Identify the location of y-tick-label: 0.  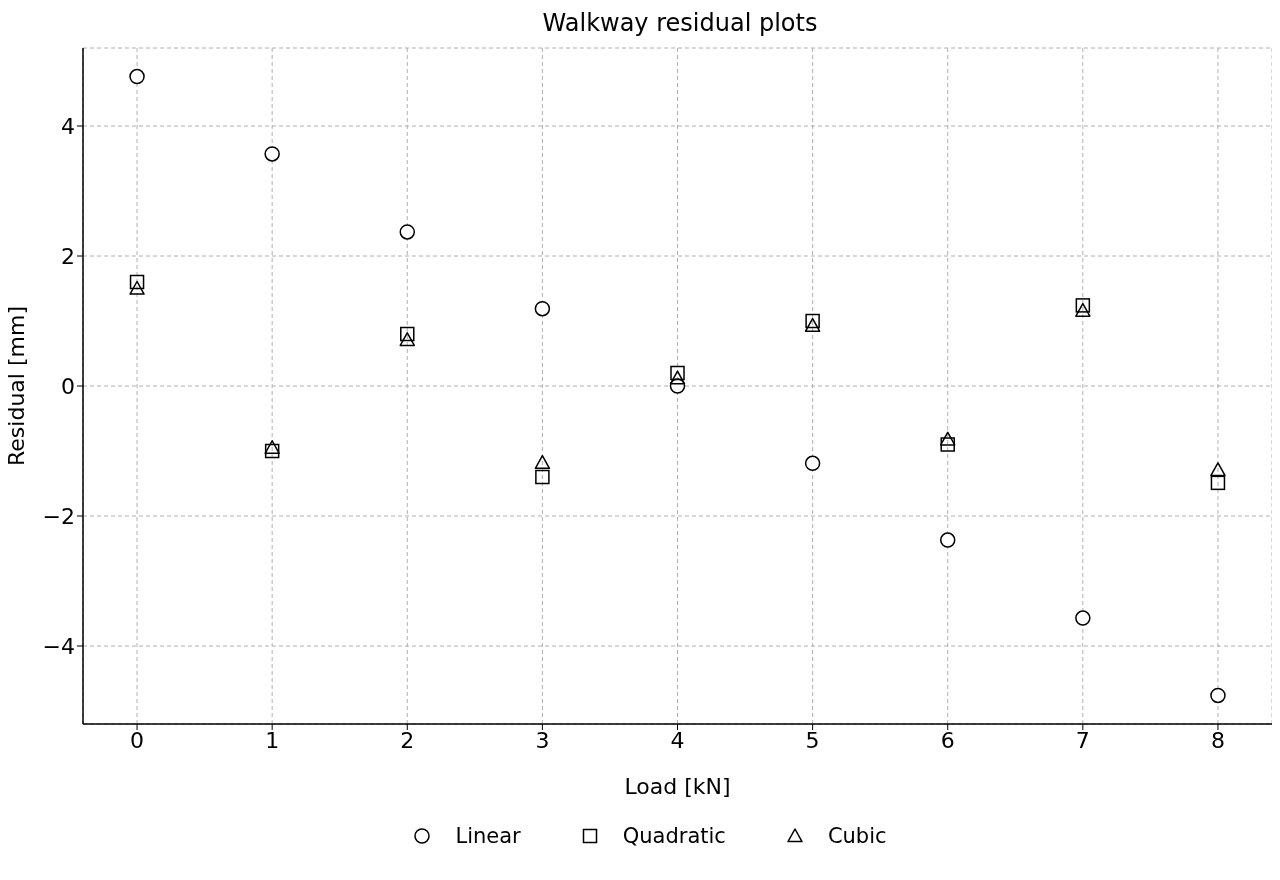
(68, 386).